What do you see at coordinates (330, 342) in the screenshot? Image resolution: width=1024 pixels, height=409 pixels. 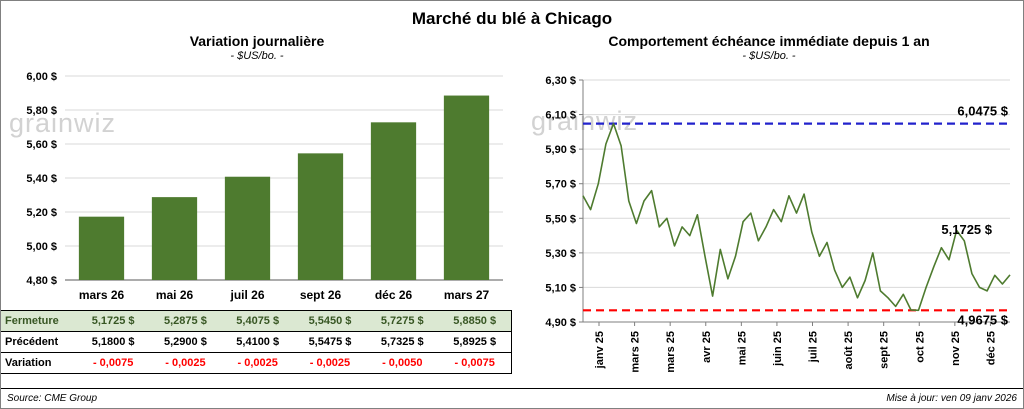 I see `value-cell: 5,5475 $` at bounding box center [330, 342].